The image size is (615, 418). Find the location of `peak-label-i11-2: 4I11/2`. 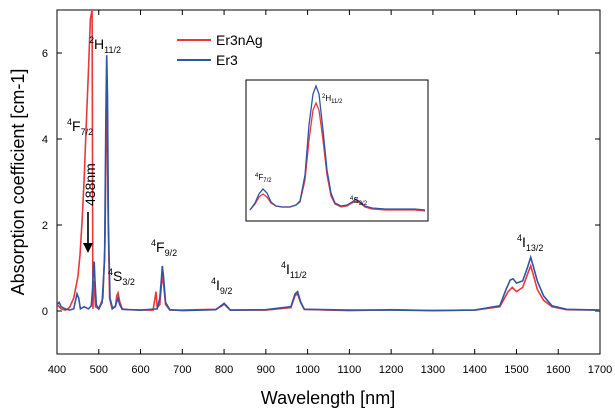

peak-label-i11-2: 4I11/2 is located at coordinates (294, 270).